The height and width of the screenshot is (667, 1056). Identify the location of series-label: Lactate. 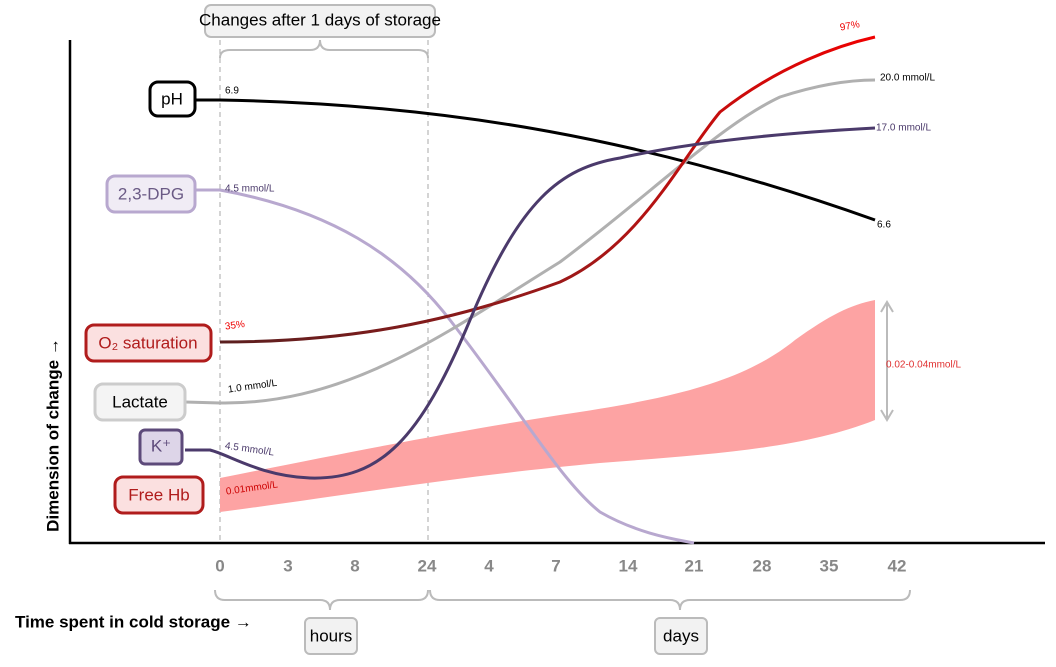
(140, 401).